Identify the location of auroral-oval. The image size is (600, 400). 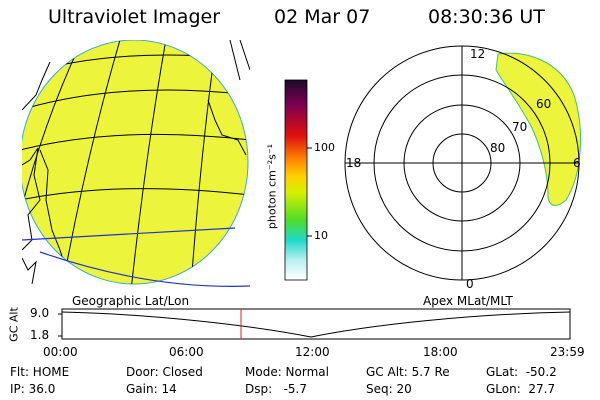
(538, 129).